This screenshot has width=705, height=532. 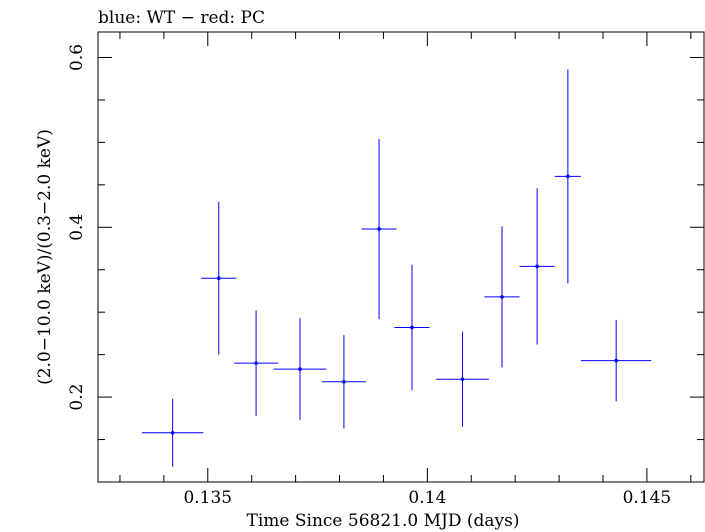 What do you see at coordinates (77, 227) in the screenshot?
I see `y-tick-label: 0.4` at bounding box center [77, 227].